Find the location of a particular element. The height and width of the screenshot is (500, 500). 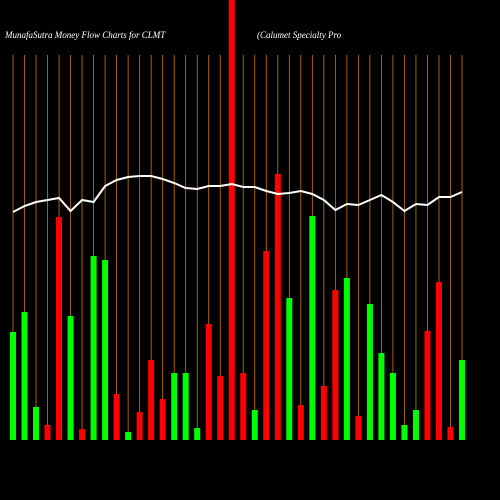

chart-title: MunafaSutra Money Flow Charts for CLMT is located at coordinates (85, 35).